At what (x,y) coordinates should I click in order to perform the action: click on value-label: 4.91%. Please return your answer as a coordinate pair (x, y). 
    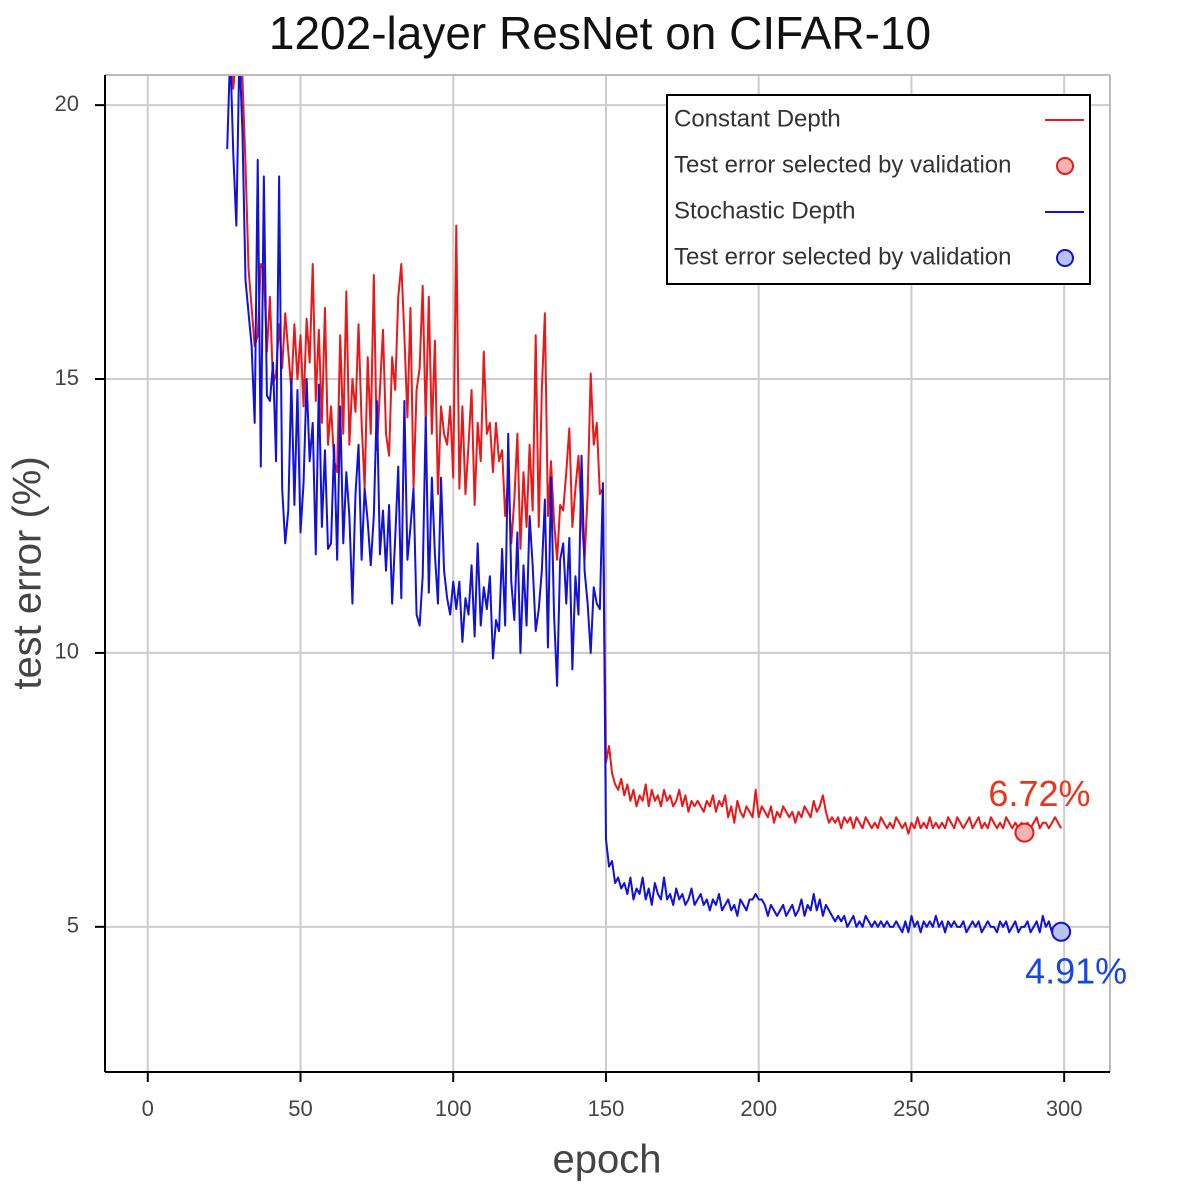
    Looking at the image, I should click on (1076, 970).